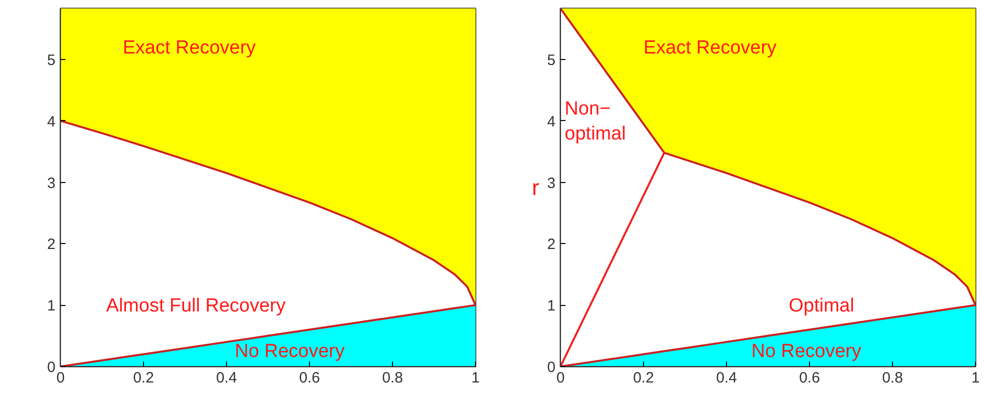  Describe the element at coordinates (821, 305) in the screenshot. I see `annotation: Optimal` at that location.